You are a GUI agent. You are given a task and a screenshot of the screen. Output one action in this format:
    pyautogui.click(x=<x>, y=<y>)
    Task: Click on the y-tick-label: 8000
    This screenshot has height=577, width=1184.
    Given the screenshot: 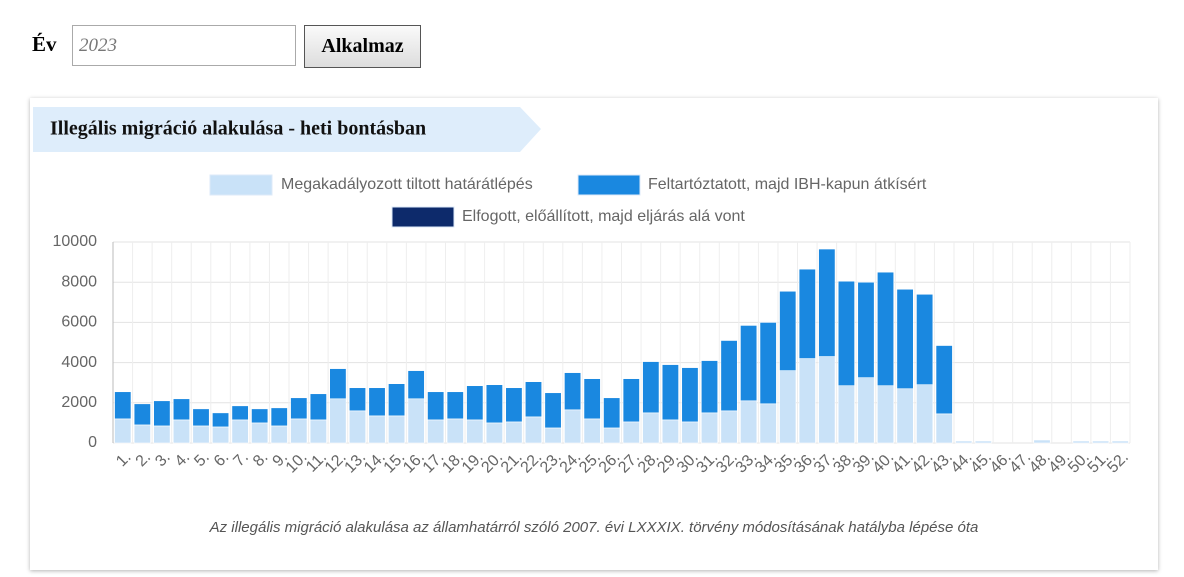 What is the action you would take?
    pyautogui.click(x=79, y=281)
    